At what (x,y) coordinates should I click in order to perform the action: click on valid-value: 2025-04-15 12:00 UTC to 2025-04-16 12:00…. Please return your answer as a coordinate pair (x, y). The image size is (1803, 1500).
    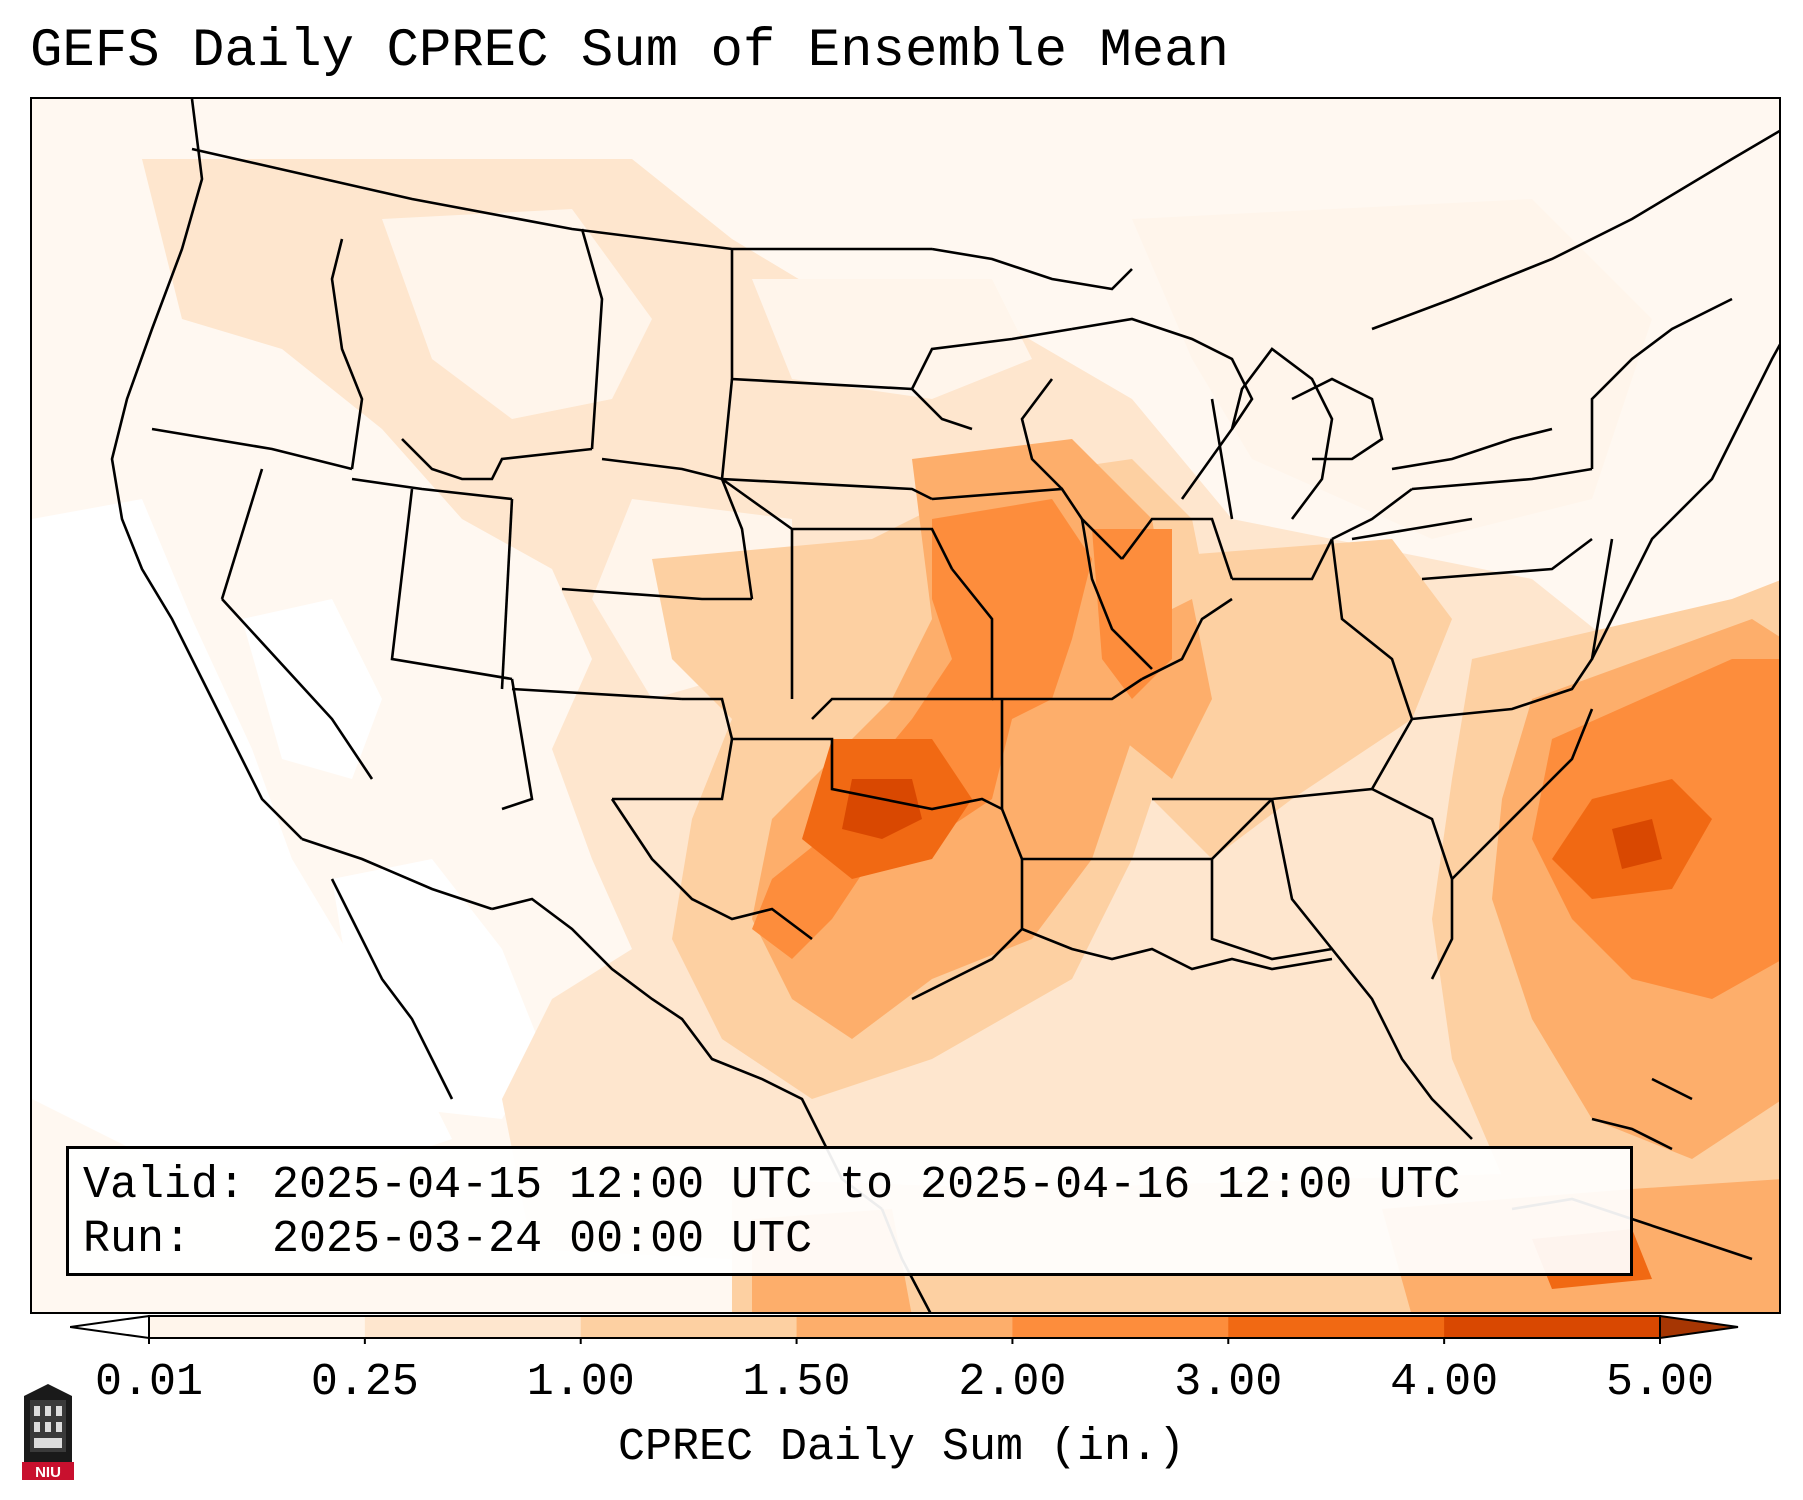
    Looking at the image, I should click on (866, 1185).